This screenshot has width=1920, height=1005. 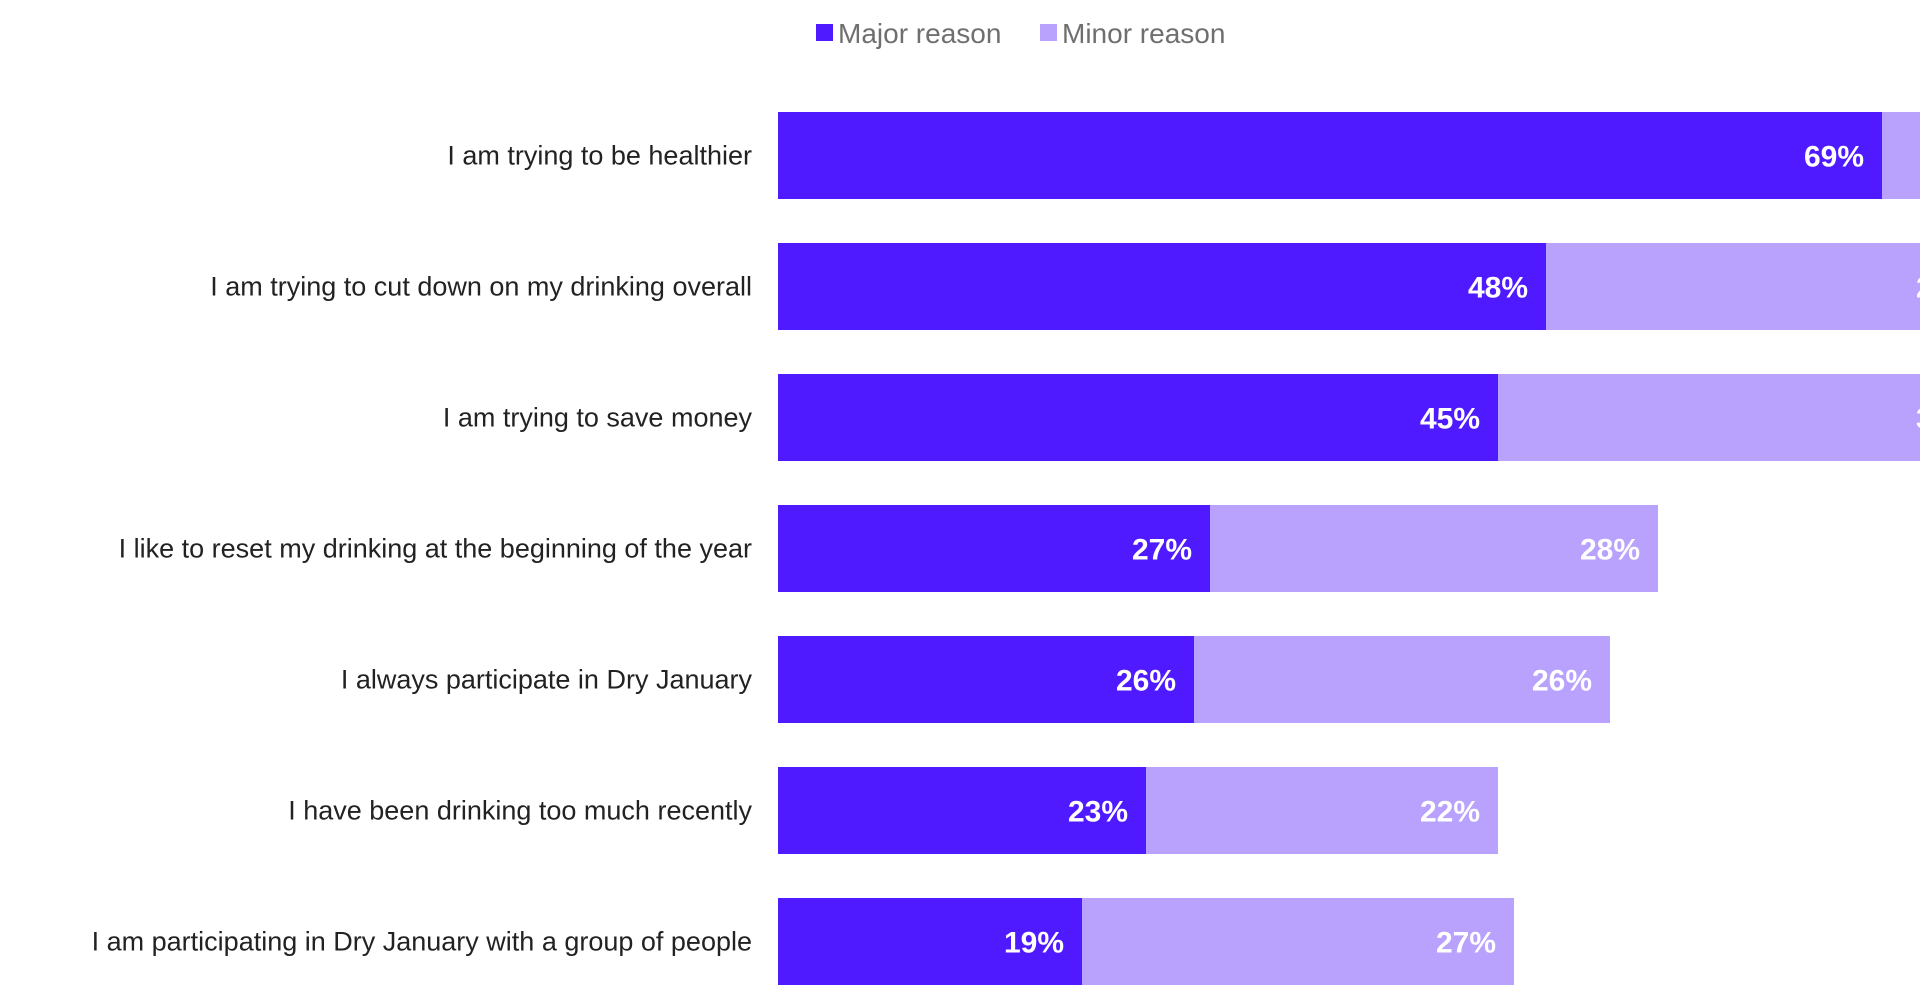 I want to click on legend-item-0: Major reason, so click(x=908, y=33).